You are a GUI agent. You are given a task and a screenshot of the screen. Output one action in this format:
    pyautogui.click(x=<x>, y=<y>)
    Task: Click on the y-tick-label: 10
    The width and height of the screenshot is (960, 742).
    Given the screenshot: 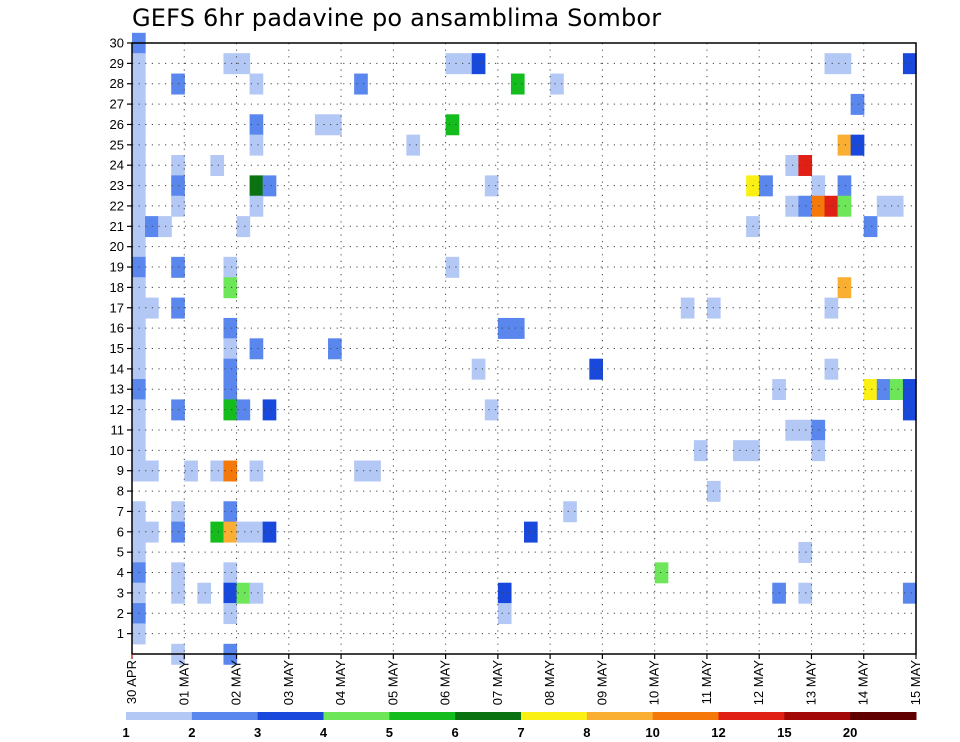 What is the action you would take?
    pyautogui.click(x=117, y=450)
    